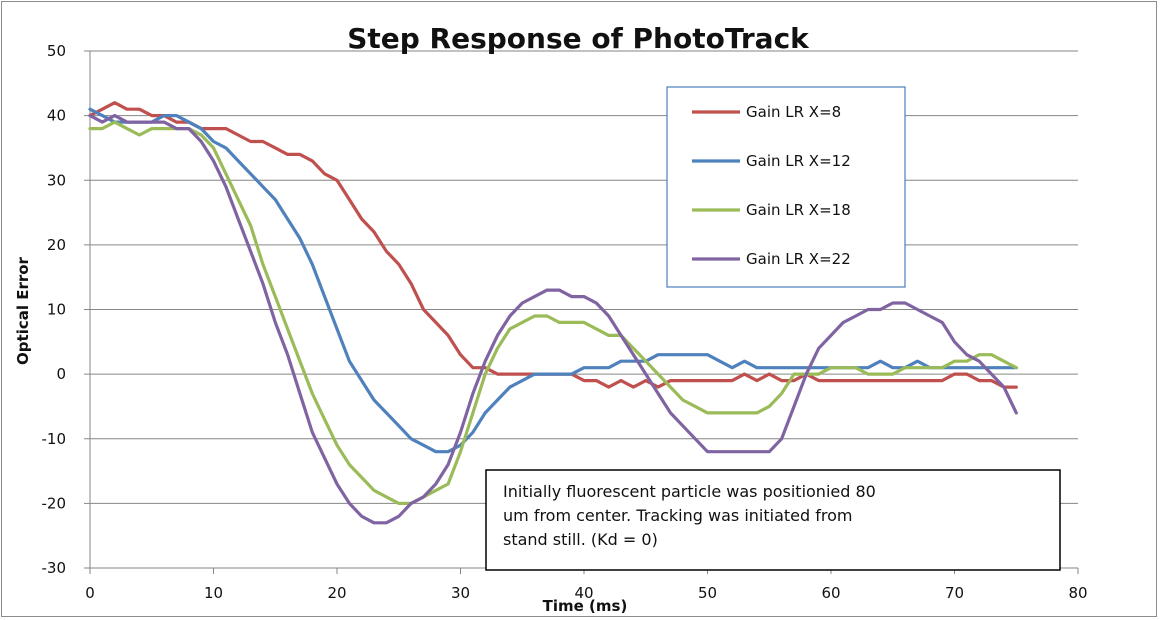 Image resolution: width=1160 pixels, height=620 pixels. I want to click on legend-label-2: Gain LR X=12, so click(798, 161).